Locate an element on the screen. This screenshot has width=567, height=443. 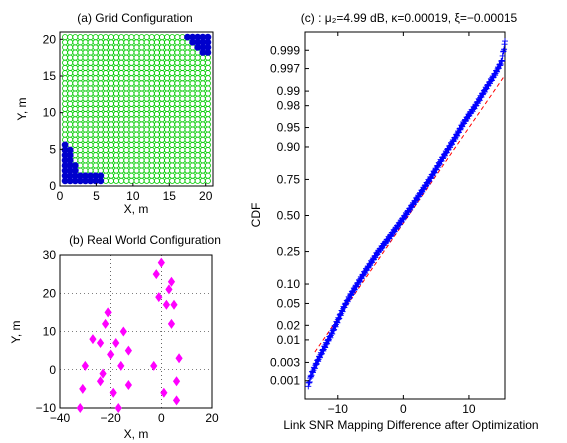
y-tick-label: 5 is located at coordinates (52, 149).